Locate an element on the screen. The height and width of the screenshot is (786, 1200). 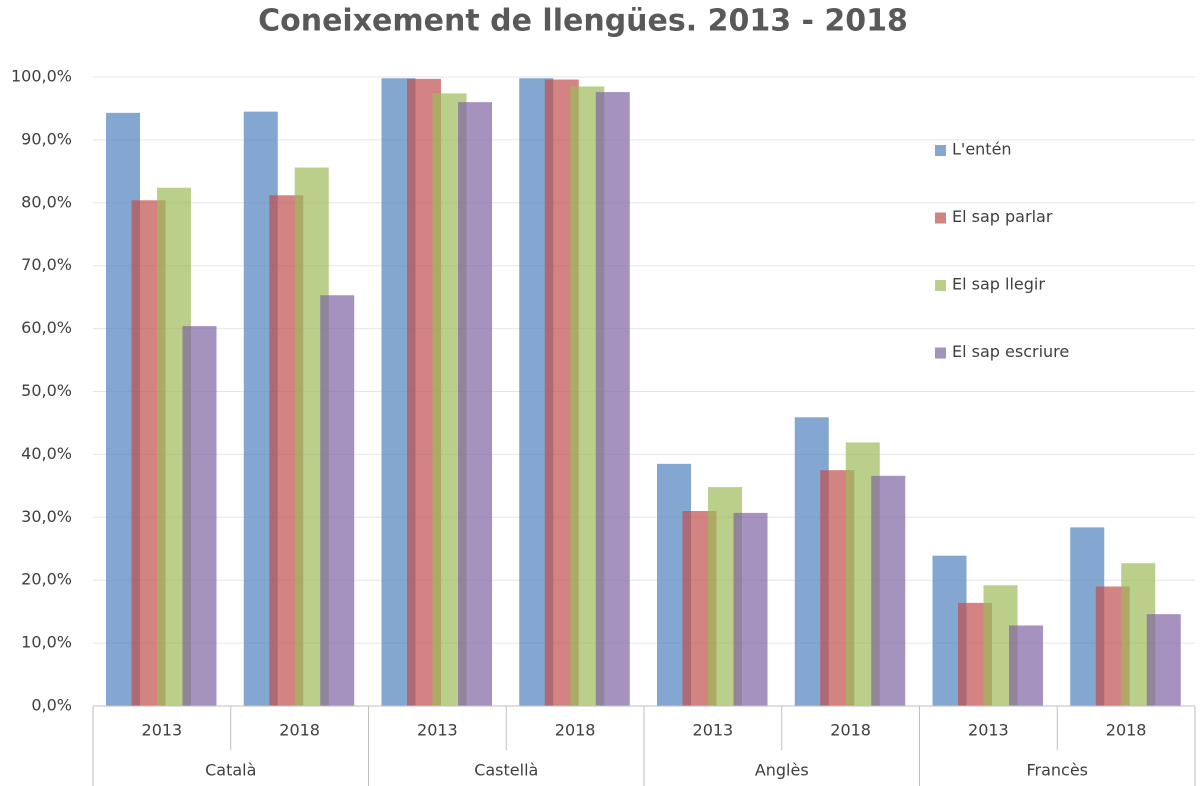
y-tick-label: 70,0% is located at coordinates (46, 264).